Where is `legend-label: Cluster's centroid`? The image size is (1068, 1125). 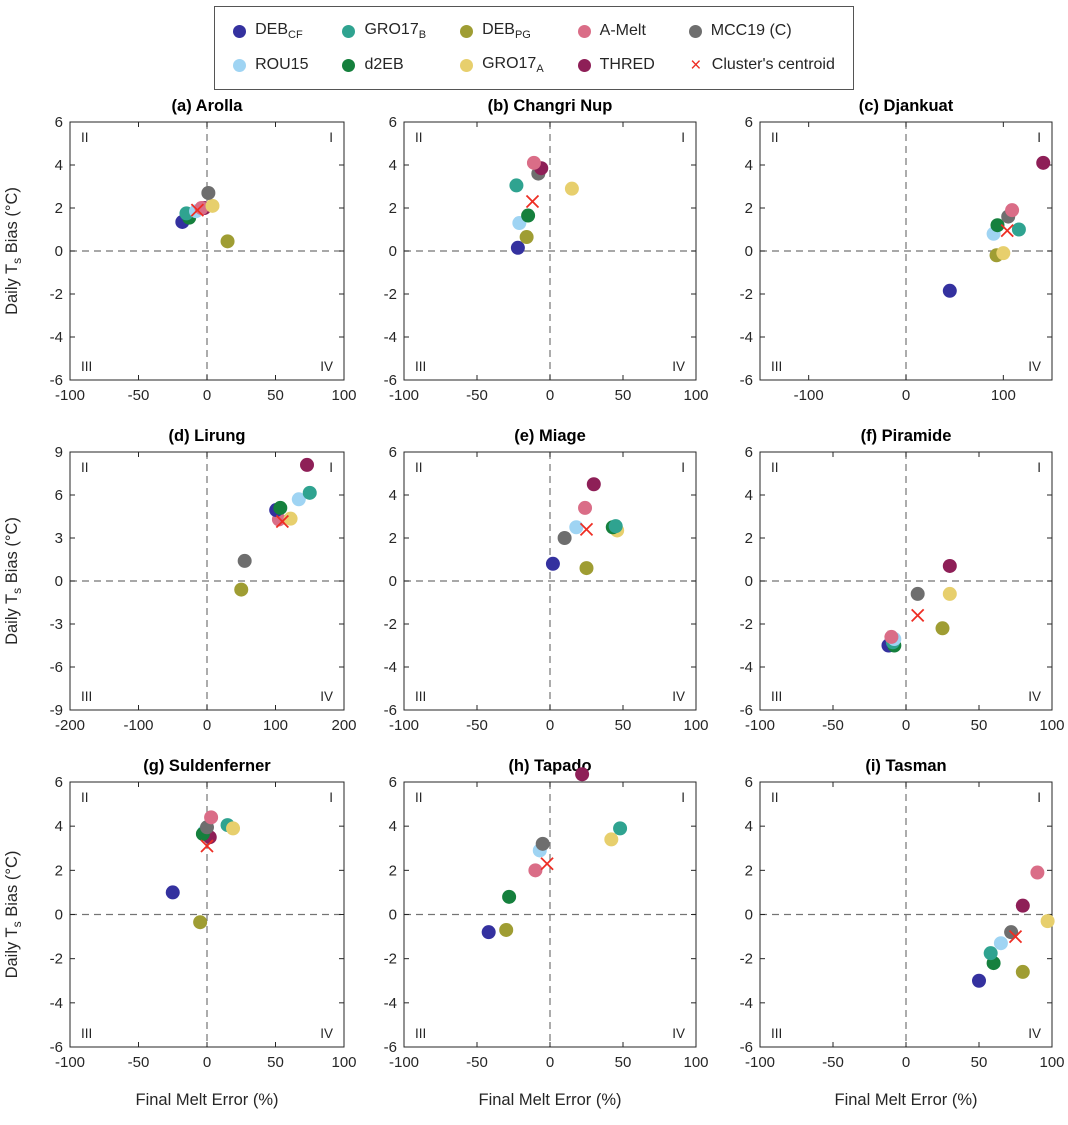
legend-label: Cluster's centroid is located at coordinates (773, 64).